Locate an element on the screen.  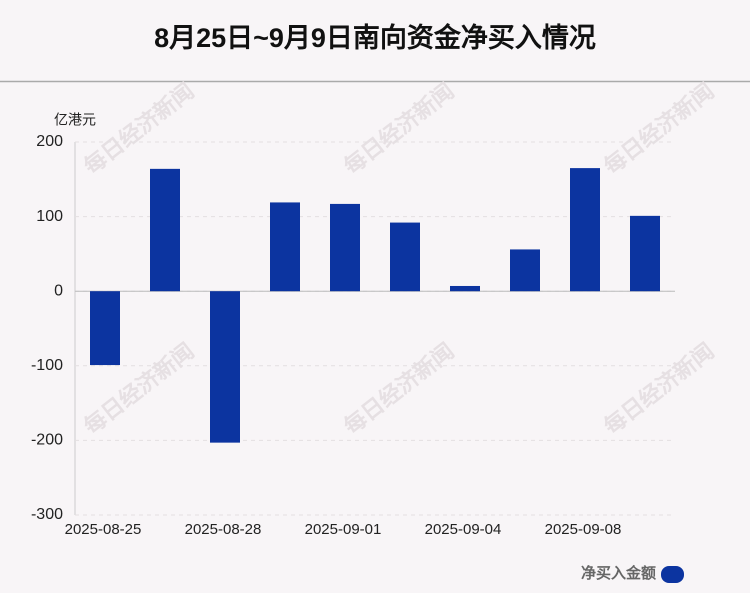
chart-title: 8月25日~9月9日南向资金净买入情况 is located at coordinates (375, 37).